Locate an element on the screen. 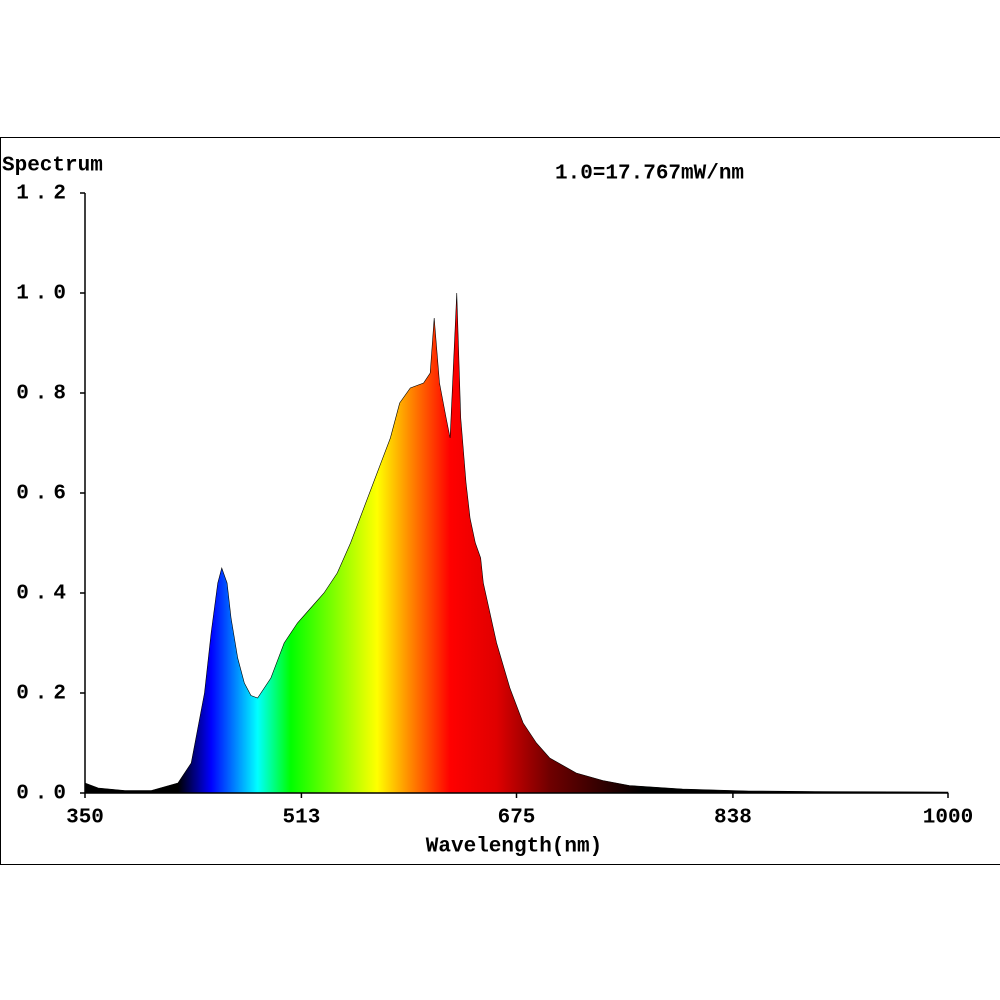 This screenshot has width=1000, height=1000. chart-title: Spectrum is located at coordinates (52, 166).